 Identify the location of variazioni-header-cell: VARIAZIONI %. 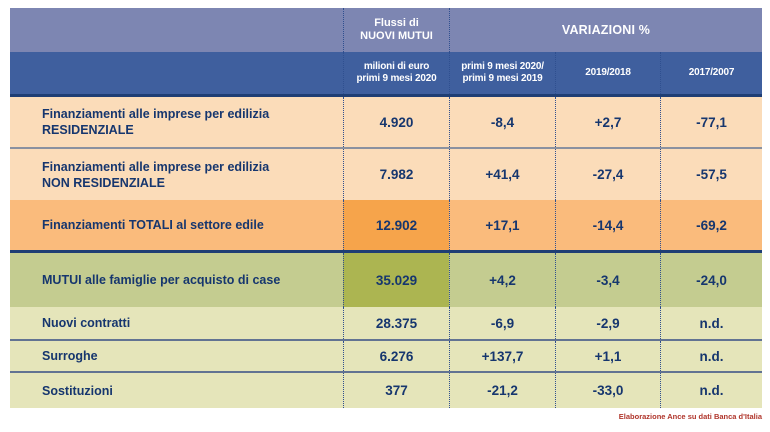
(605, 30).